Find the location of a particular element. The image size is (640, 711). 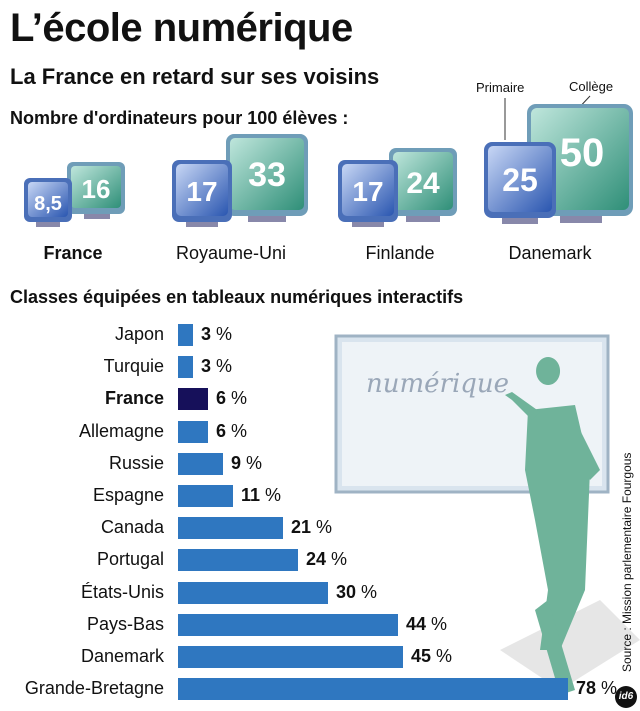

bar-value-portugal: 24 % is located at coordinates (327, 559).